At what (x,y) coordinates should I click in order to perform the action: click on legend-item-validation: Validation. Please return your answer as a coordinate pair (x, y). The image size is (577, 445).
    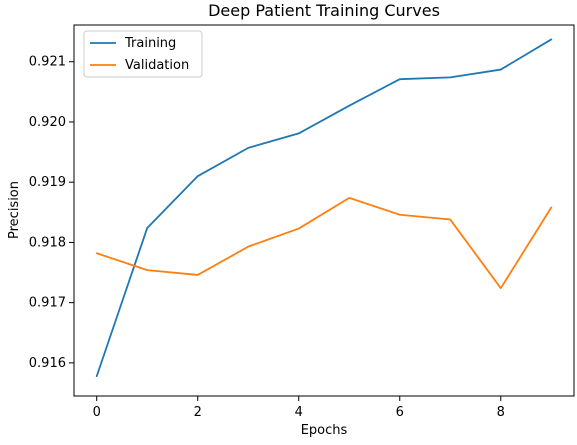
    Looking at the image, I should click on (139, 65).